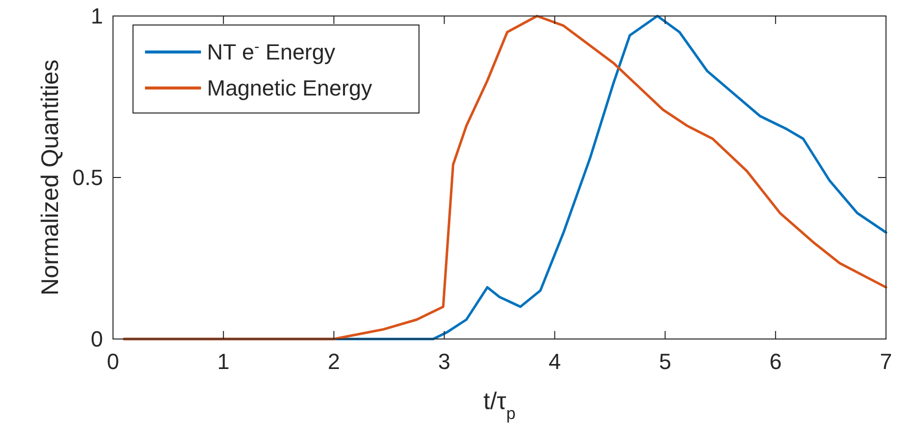 The image size is (904, 446). What do you see at coordinates (665, 361) in the screenshot?
I see `x-tick-label: 5` at bounding box center [665, 361].